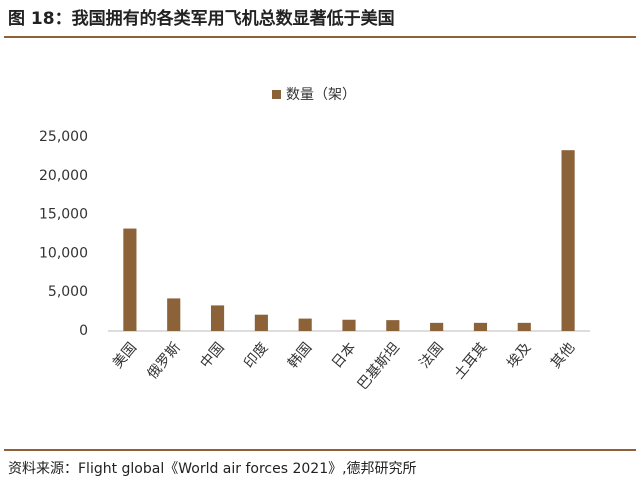  What do you see at coordinates (321, 95) in the screenshot?
I see `legend-label: 数量（架）` at bounding box center [321, 95].